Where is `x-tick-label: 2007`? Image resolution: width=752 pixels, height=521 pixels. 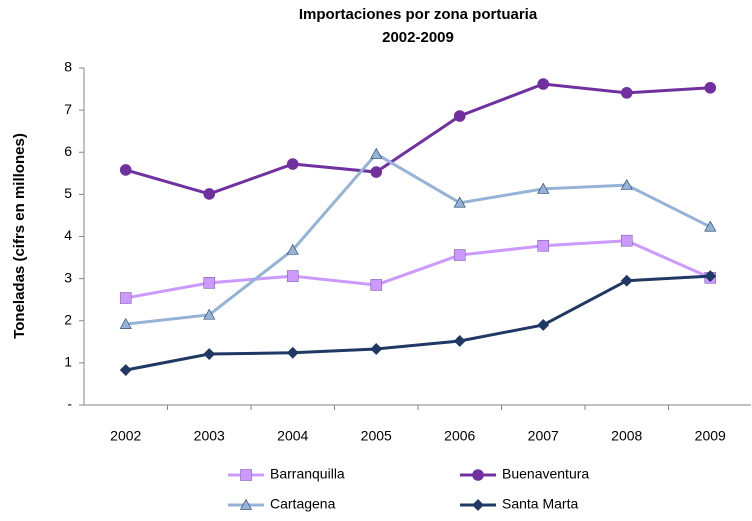
x-tick-label: 2007 is located at coordinates (543, 436).